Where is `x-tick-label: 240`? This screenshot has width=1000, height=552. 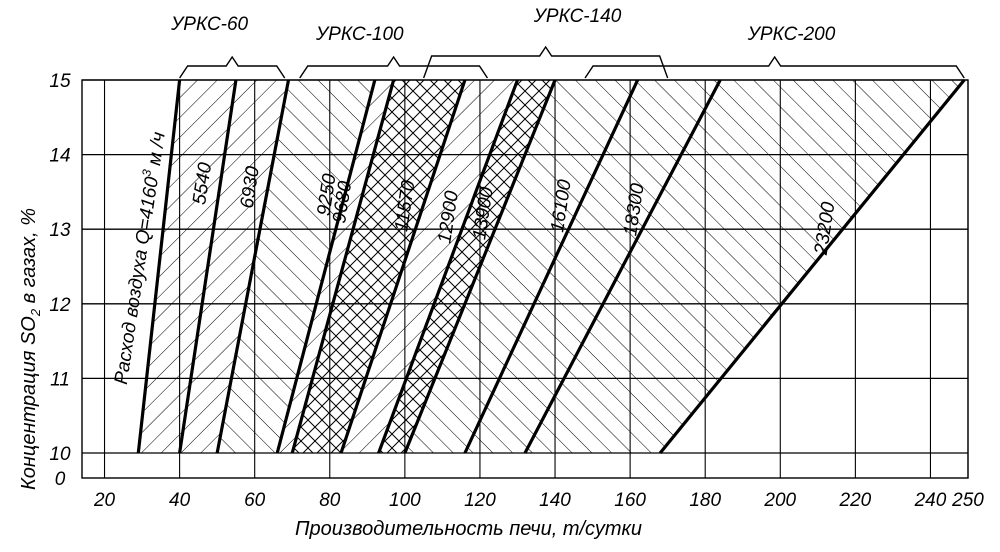 x-tick-label: 240 is located at coordinates (930, 500).